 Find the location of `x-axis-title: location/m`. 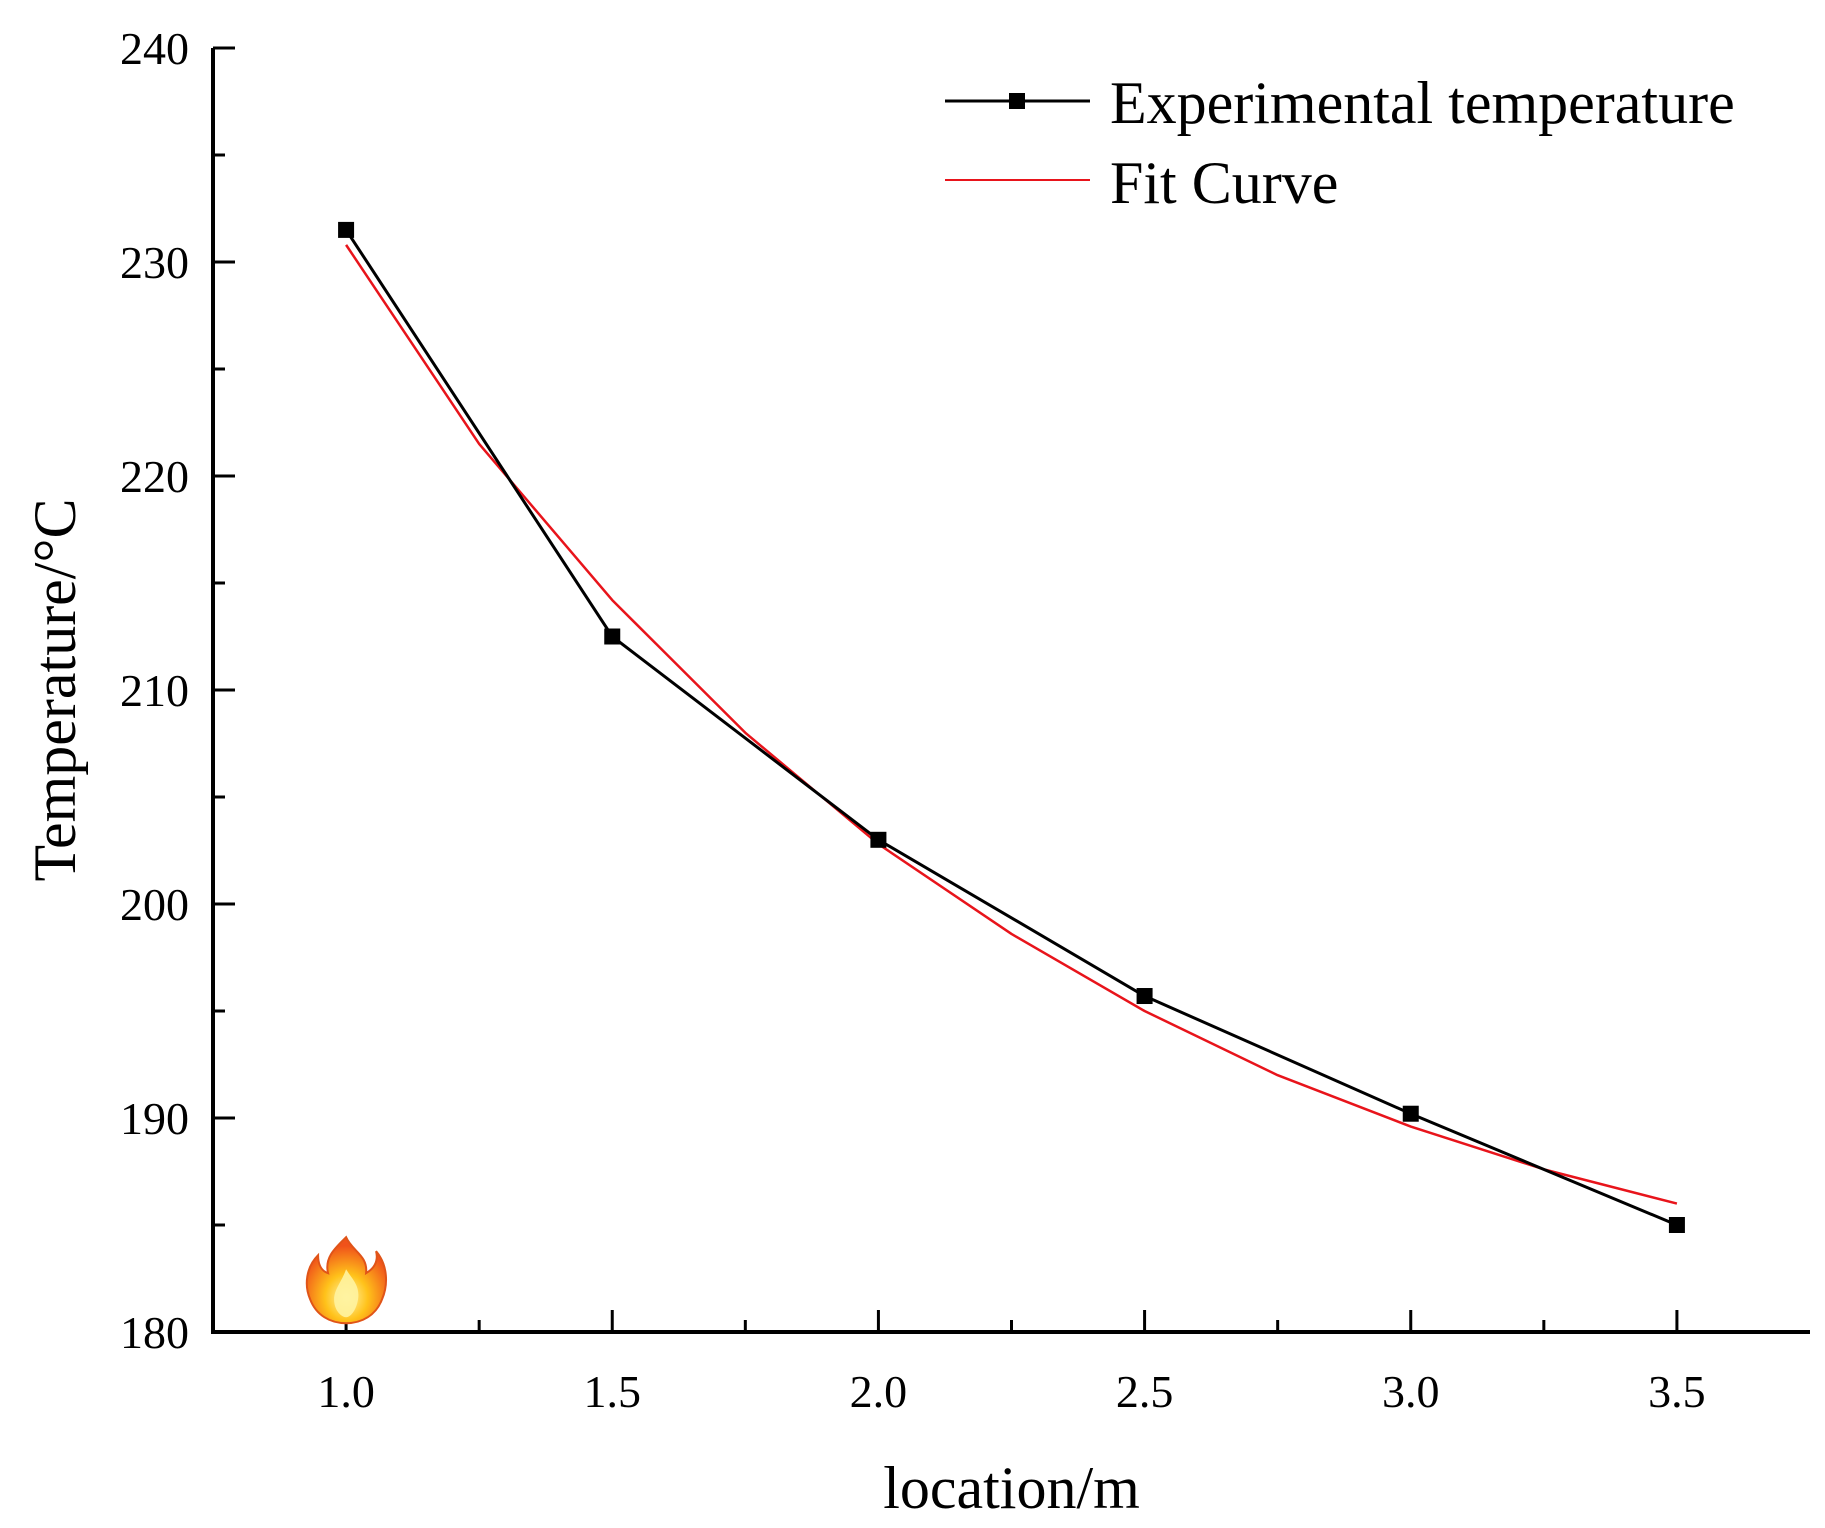

x-axis-title: location/m is located at coordinates (1011, 1488).